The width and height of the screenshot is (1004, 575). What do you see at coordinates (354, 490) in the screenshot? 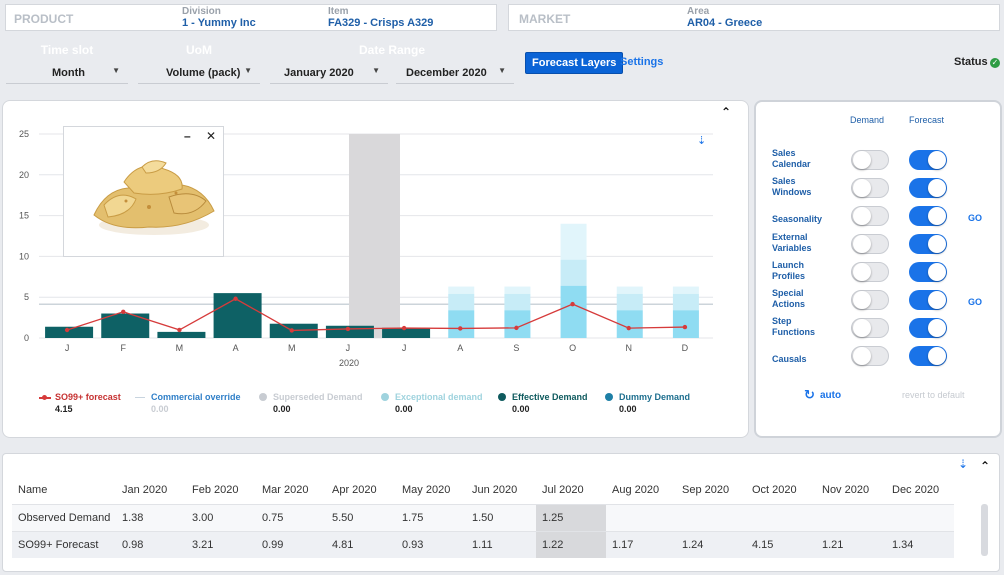
I see `column-header: Apr 2020` at bounding box center [354, 490].